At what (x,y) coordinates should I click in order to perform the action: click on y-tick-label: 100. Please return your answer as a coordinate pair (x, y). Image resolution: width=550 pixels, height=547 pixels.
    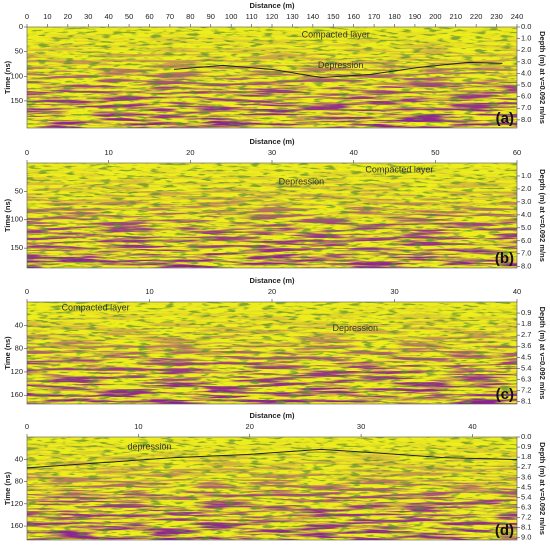
    Looking at the image, I should click on (16, 219).